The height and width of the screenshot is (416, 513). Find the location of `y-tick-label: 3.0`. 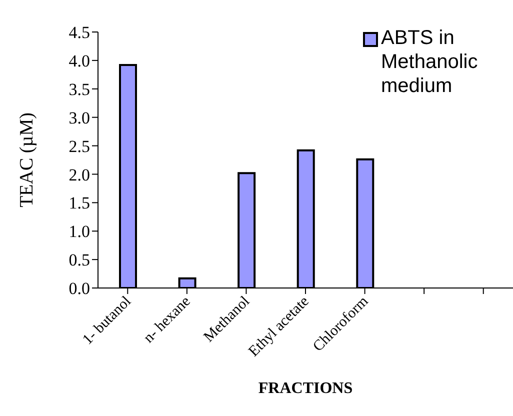

y-tick-label: 3.0 is located at coordinates (79, 118).